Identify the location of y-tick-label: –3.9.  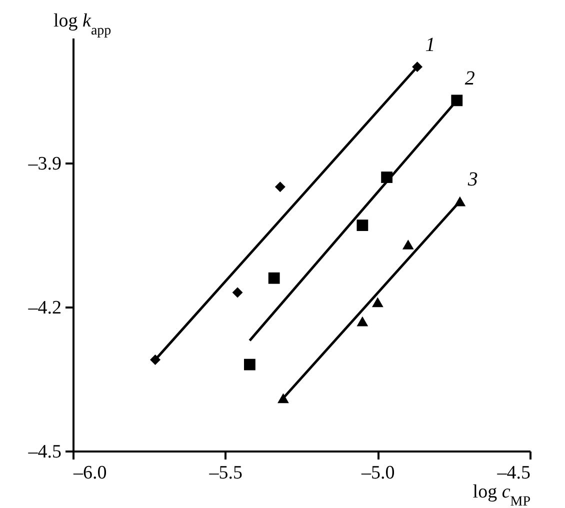
(44, 163).